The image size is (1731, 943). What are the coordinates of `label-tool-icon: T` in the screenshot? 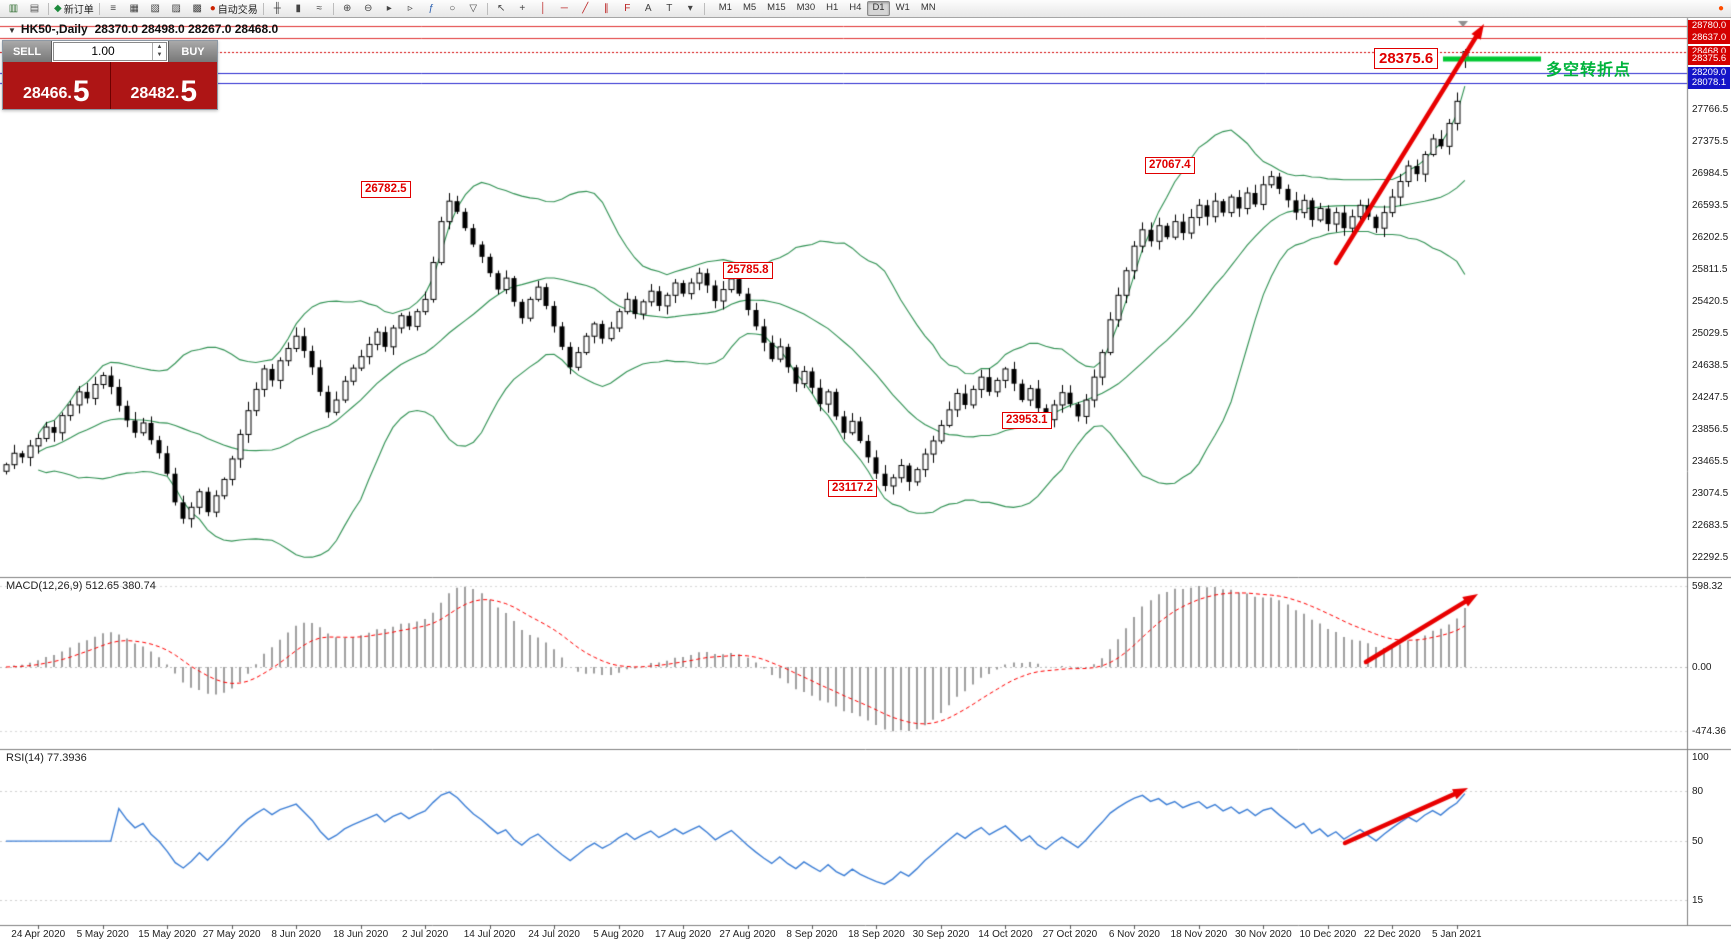 It's located at (669, 8).